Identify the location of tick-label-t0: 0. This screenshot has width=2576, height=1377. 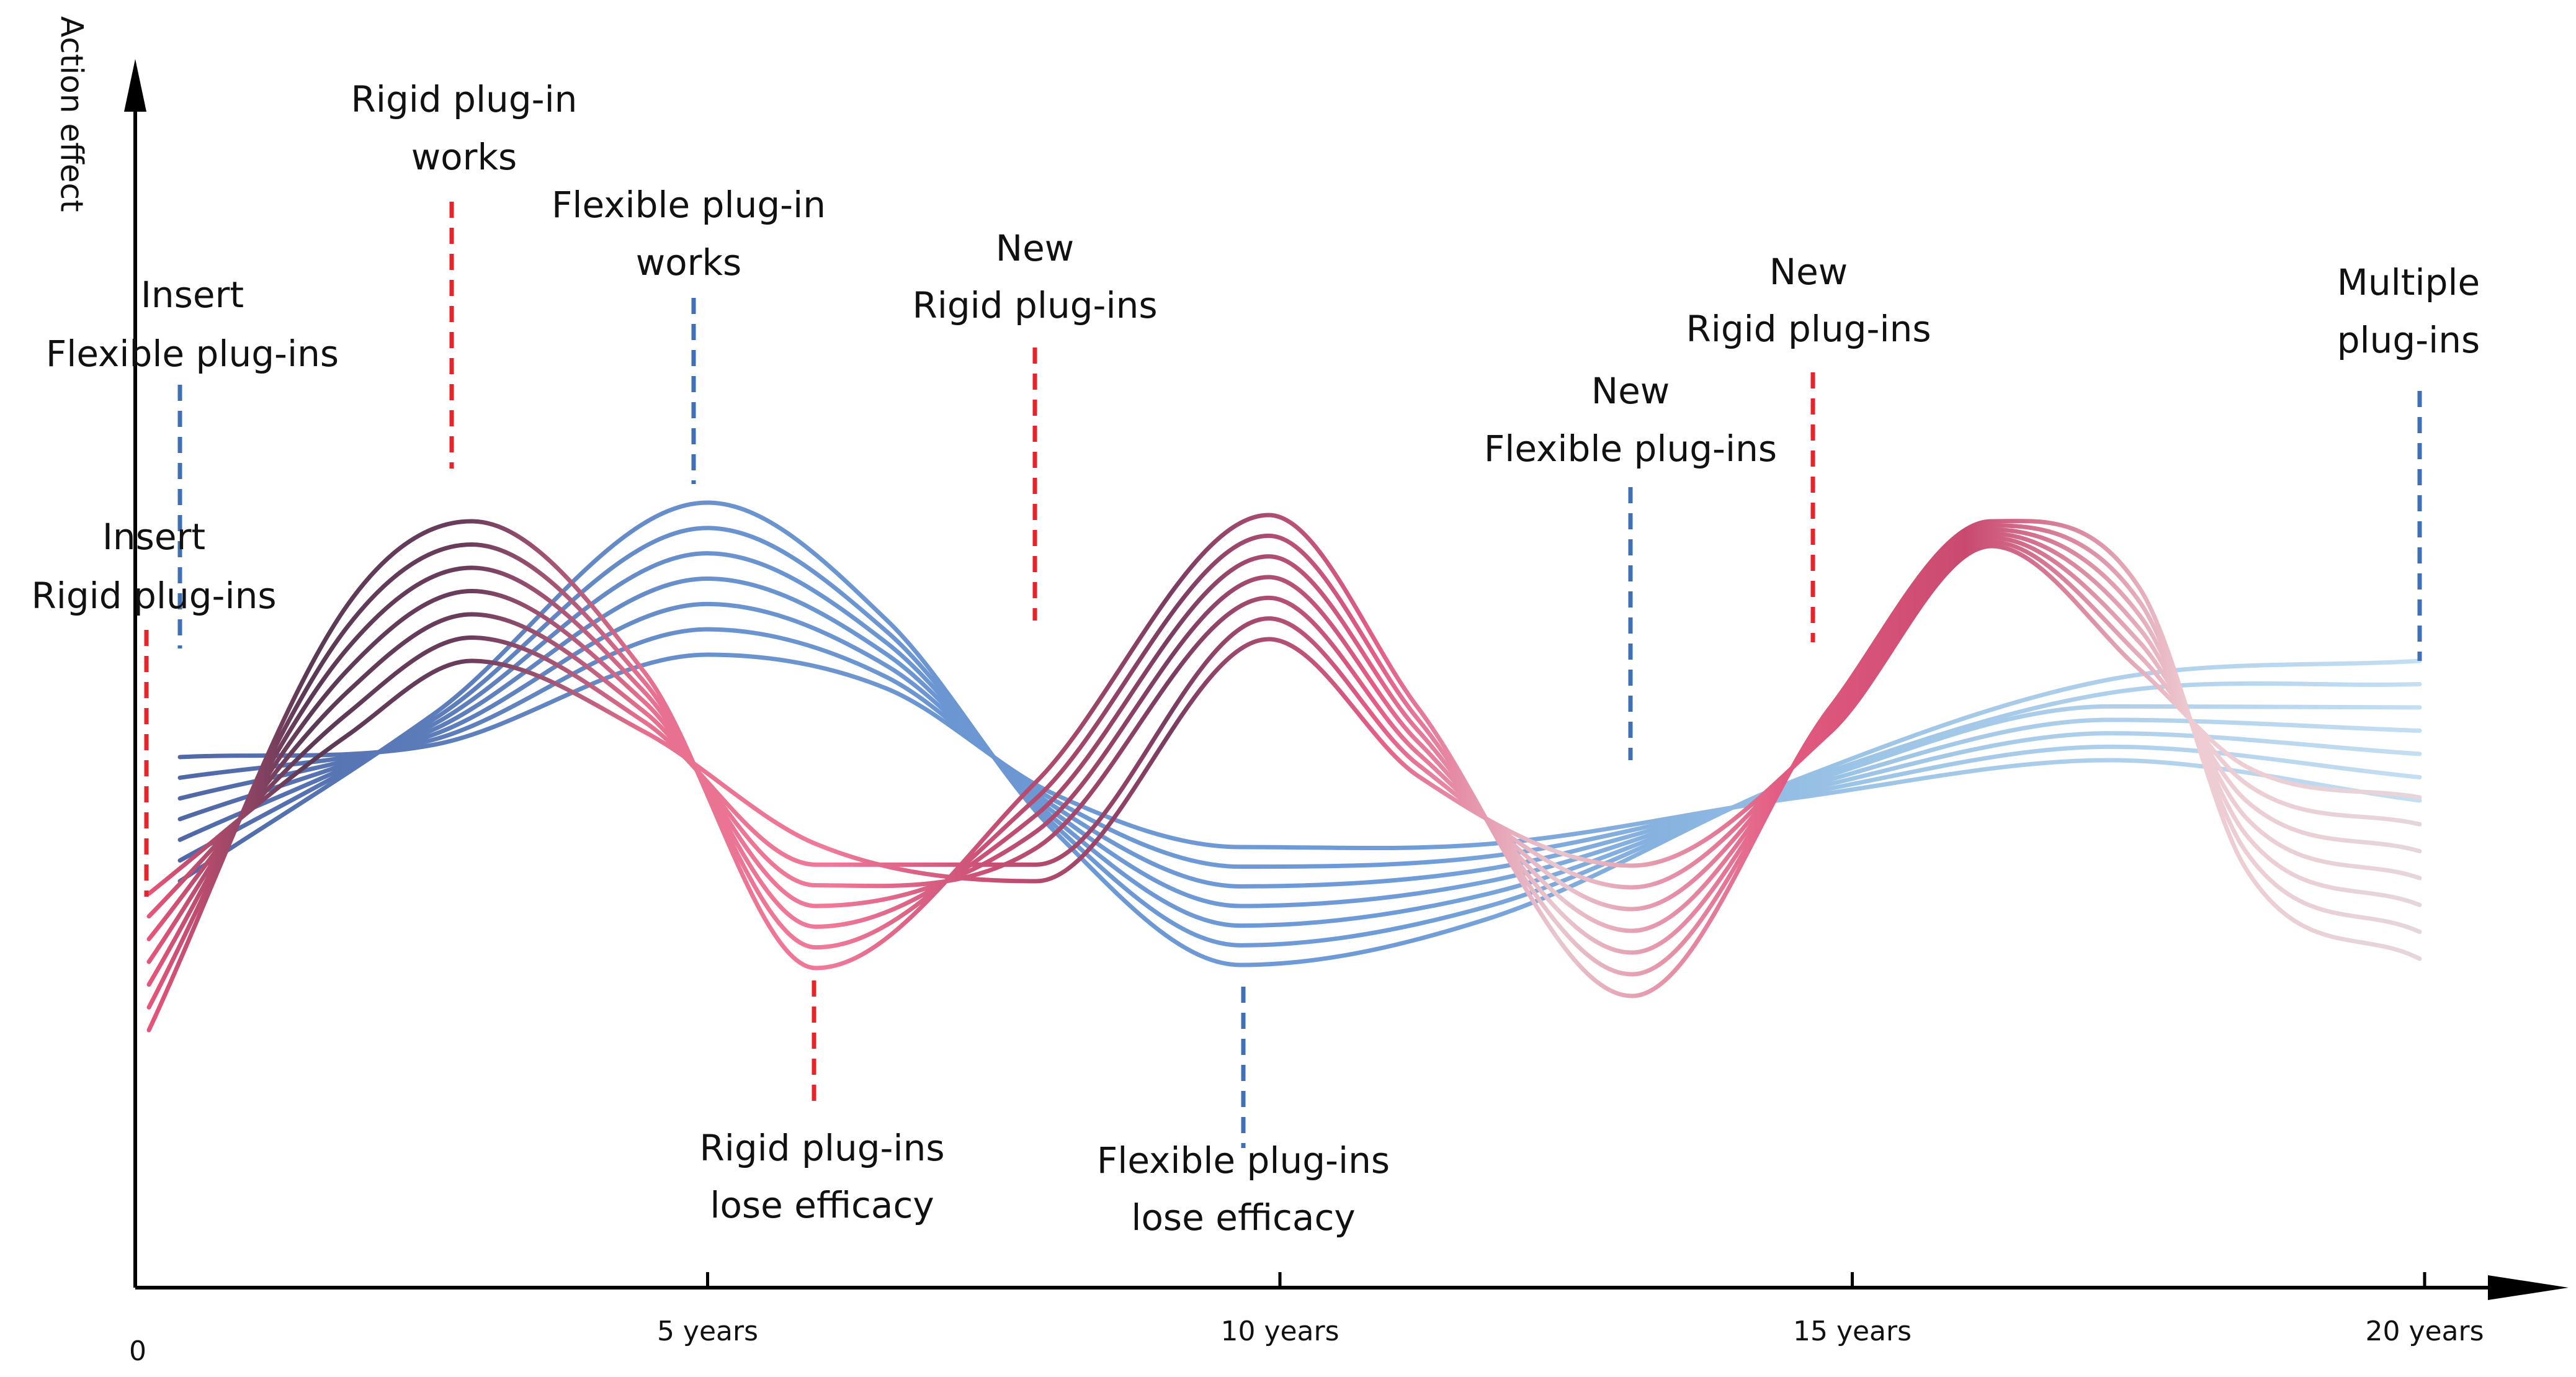
(137, 1351).